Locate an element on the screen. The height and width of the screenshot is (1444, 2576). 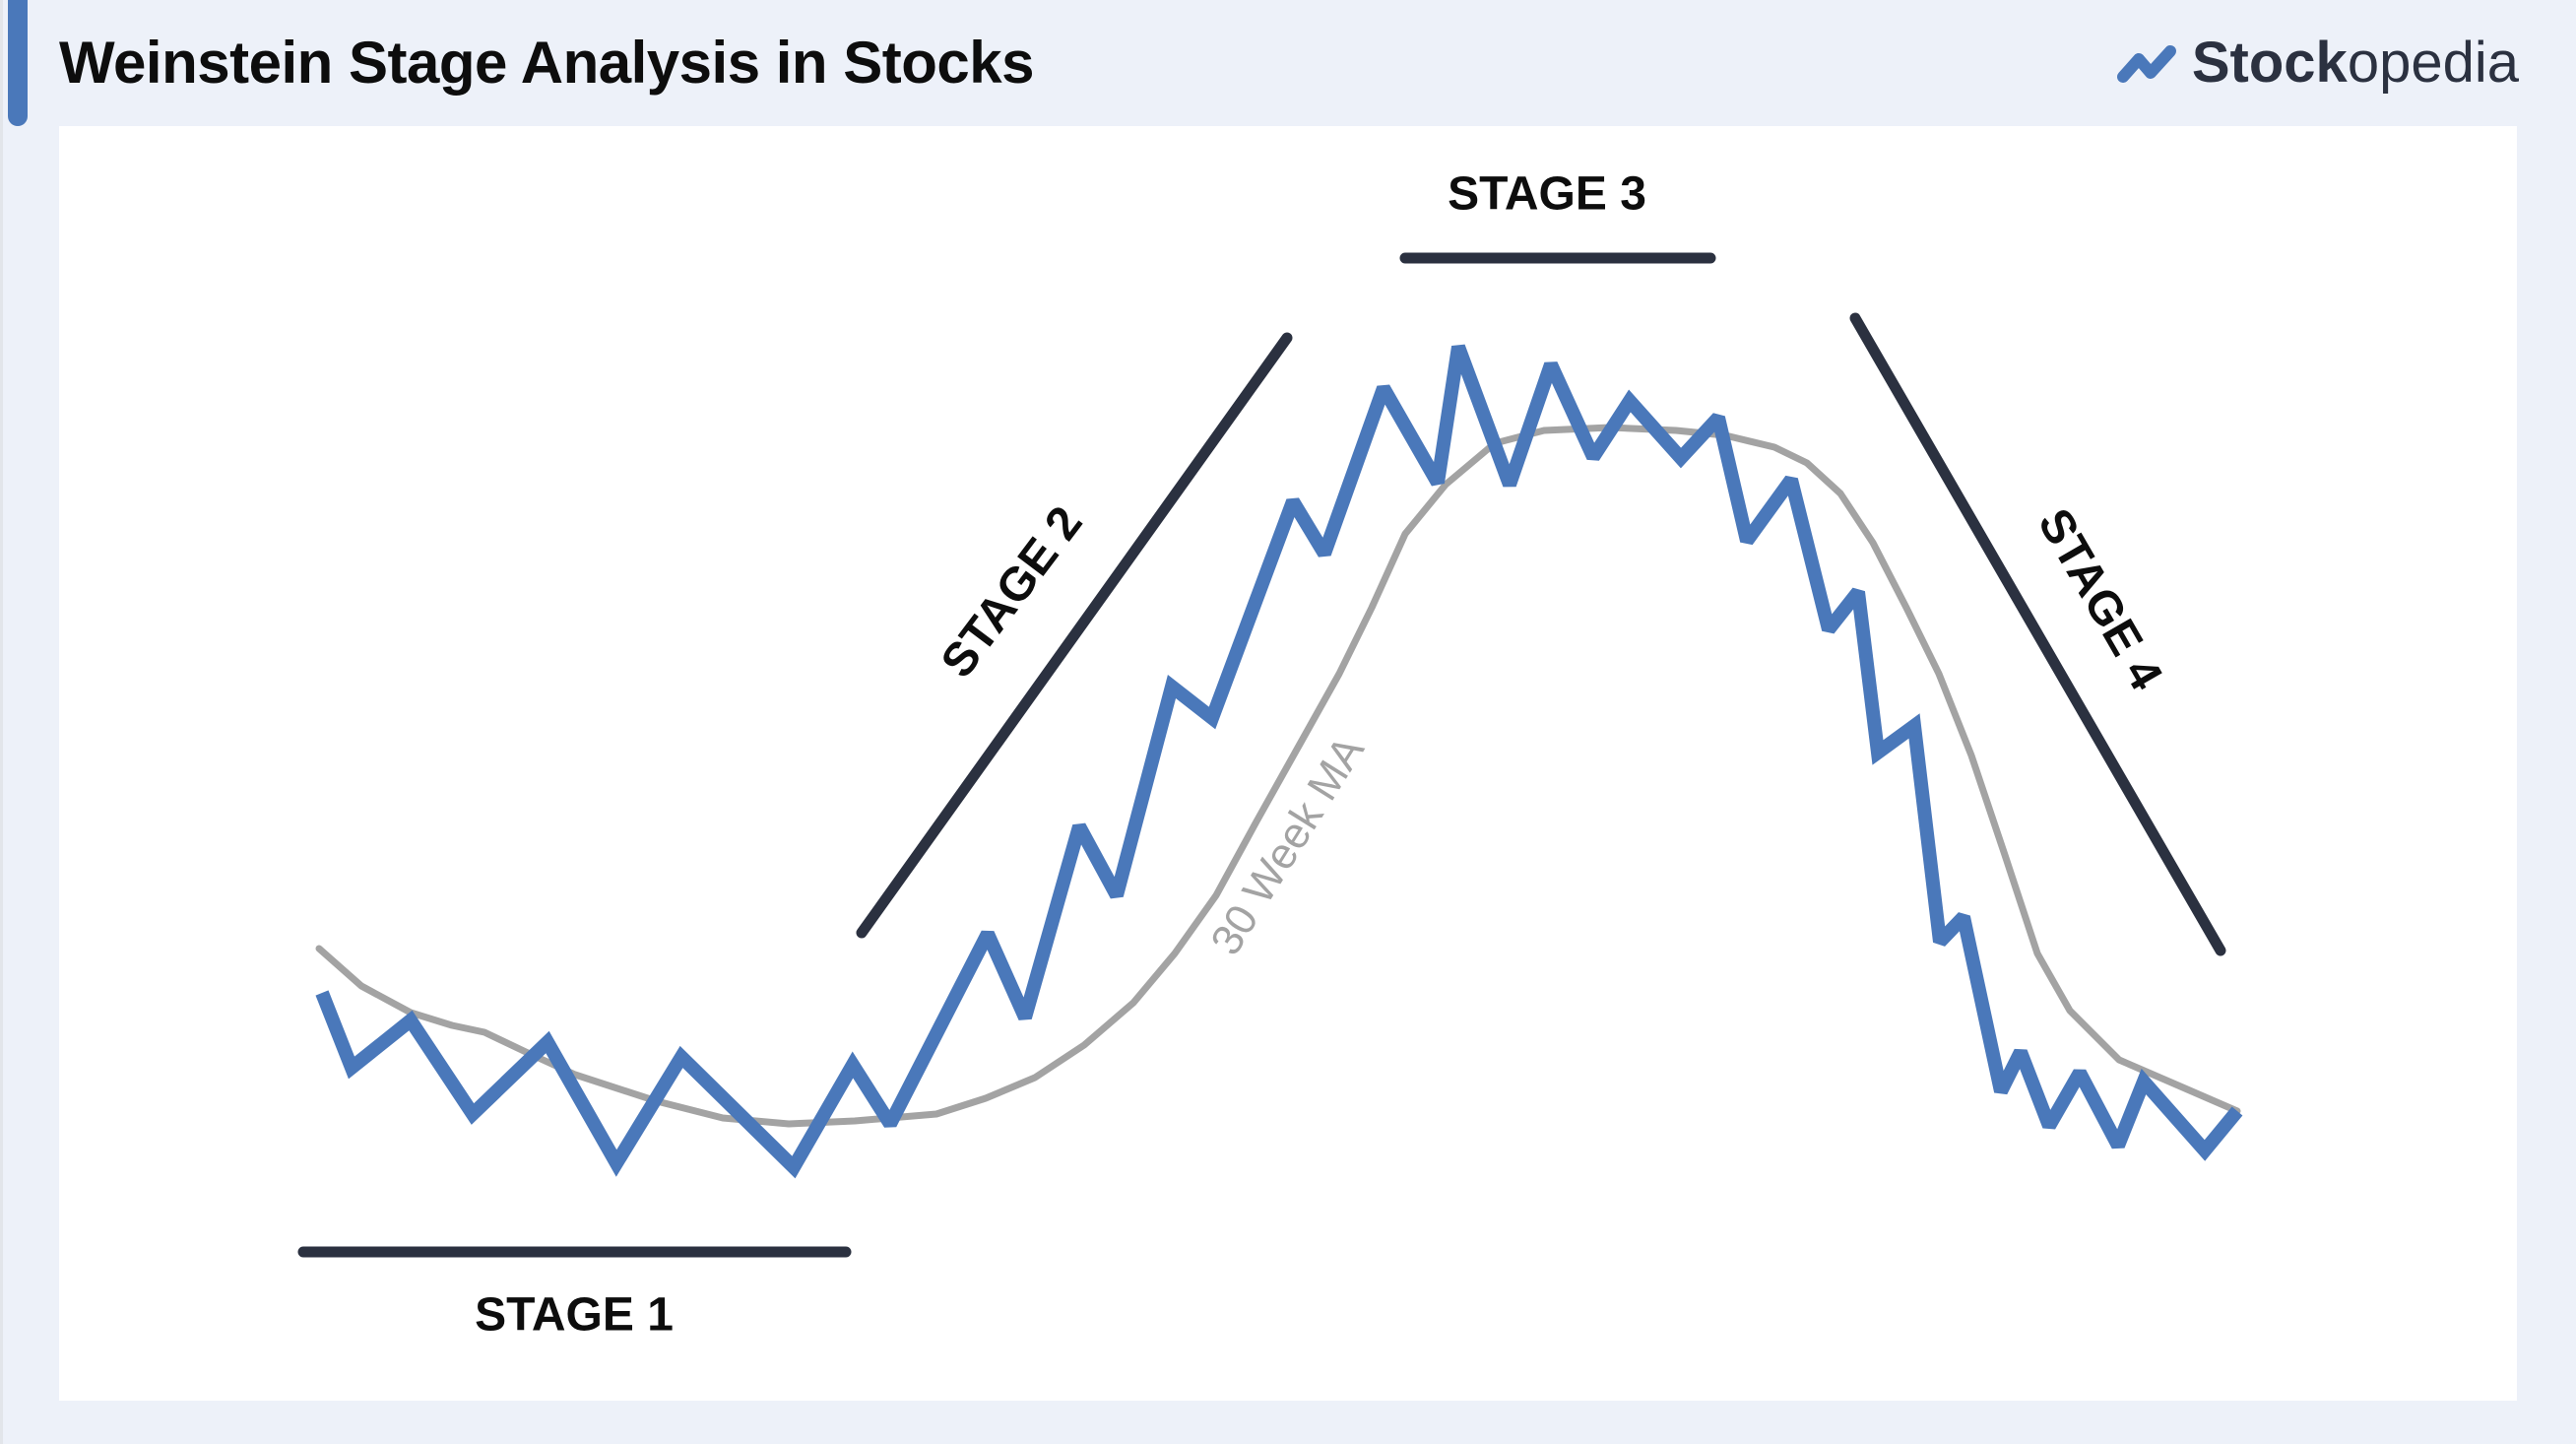
brand-name: Stockopedia is located at coordinates (2355, 63).